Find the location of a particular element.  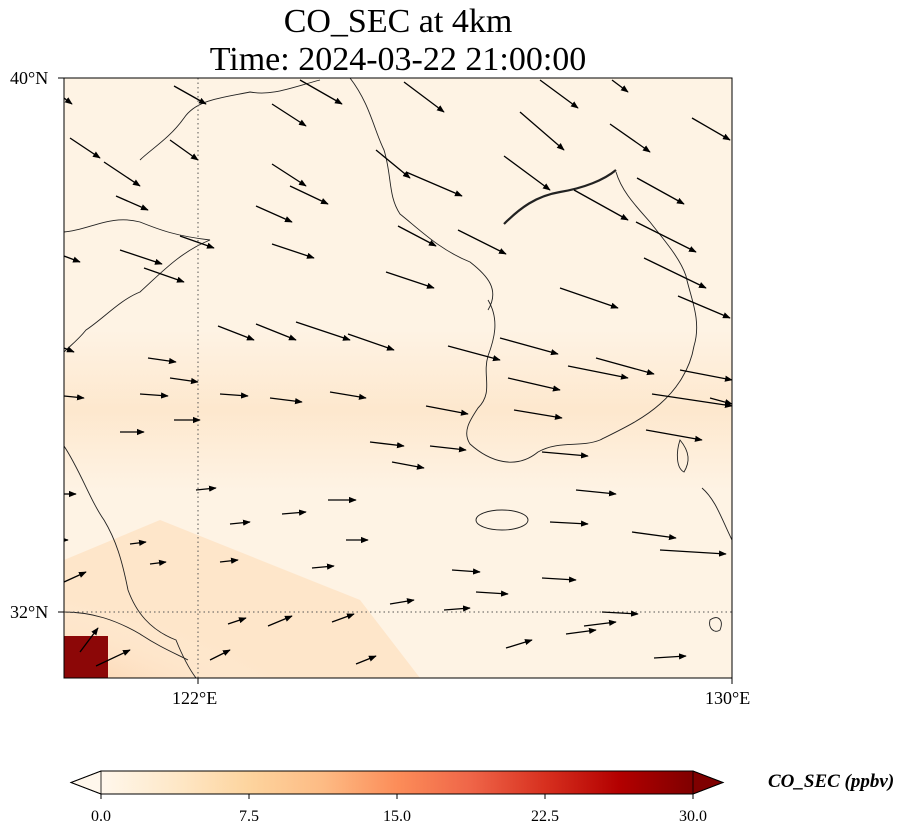

y-tick-label-40N: 40°N is located at coordinates (29, 78).